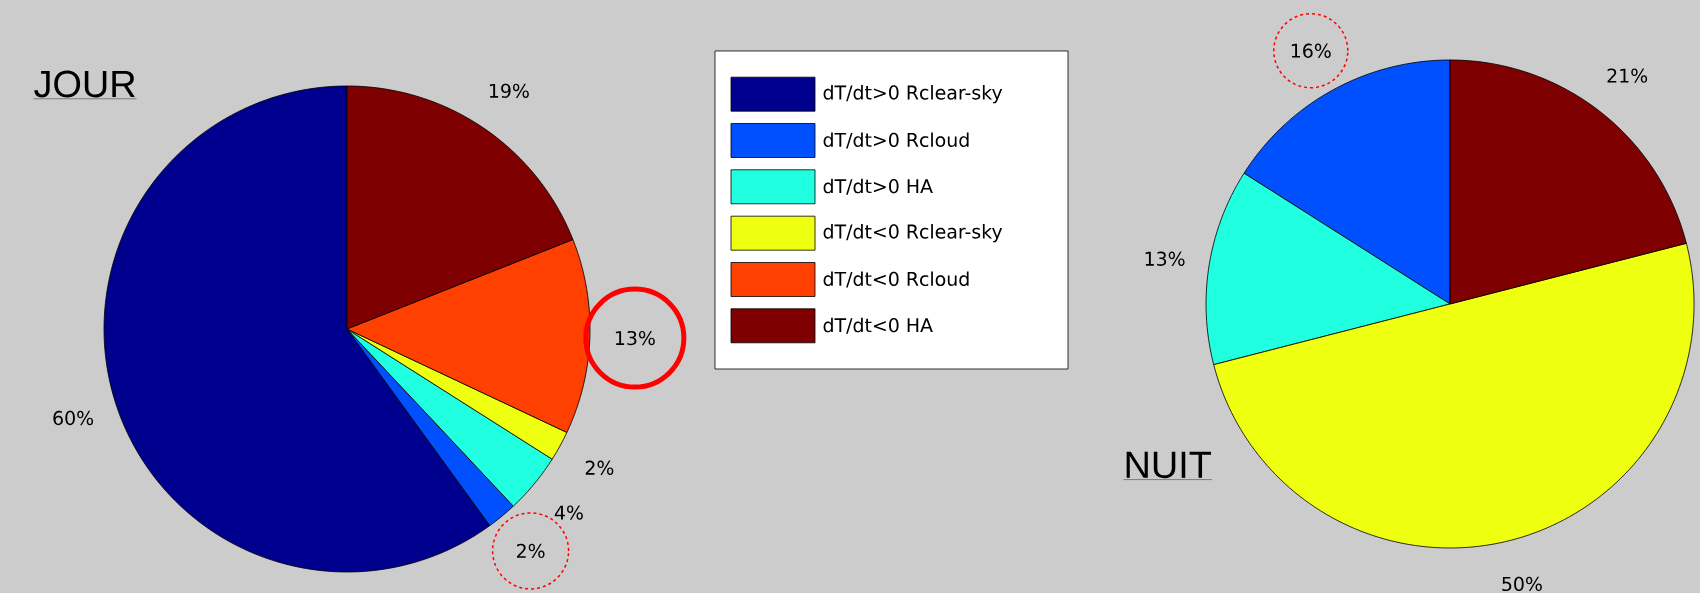  I want to click on legend-label: dT/dt>0 HA, so click(878, 186).